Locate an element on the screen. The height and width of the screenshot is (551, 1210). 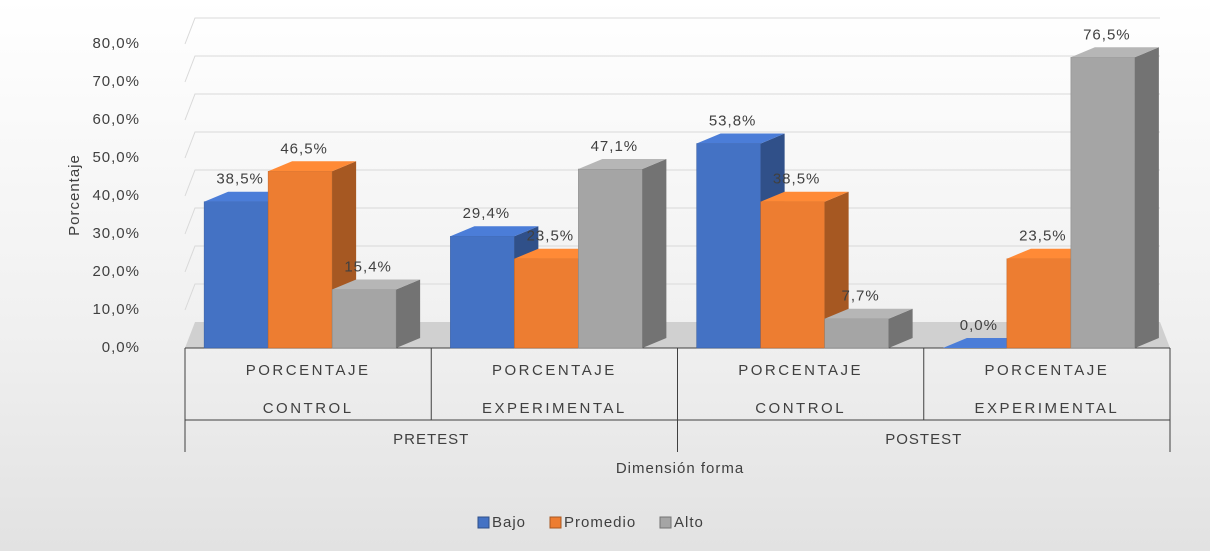
y-axis-title: Porcentaje is located at coordinates (74, 195).